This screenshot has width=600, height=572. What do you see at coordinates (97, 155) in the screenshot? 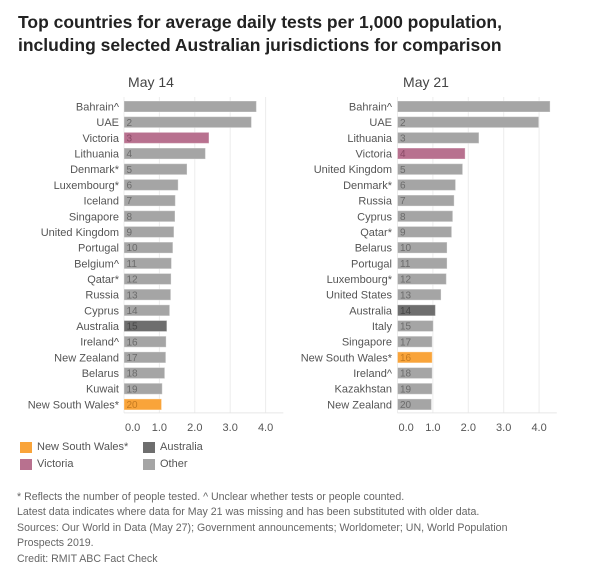
I see `category-label: Lithuania` at bounding box center [97, 155].